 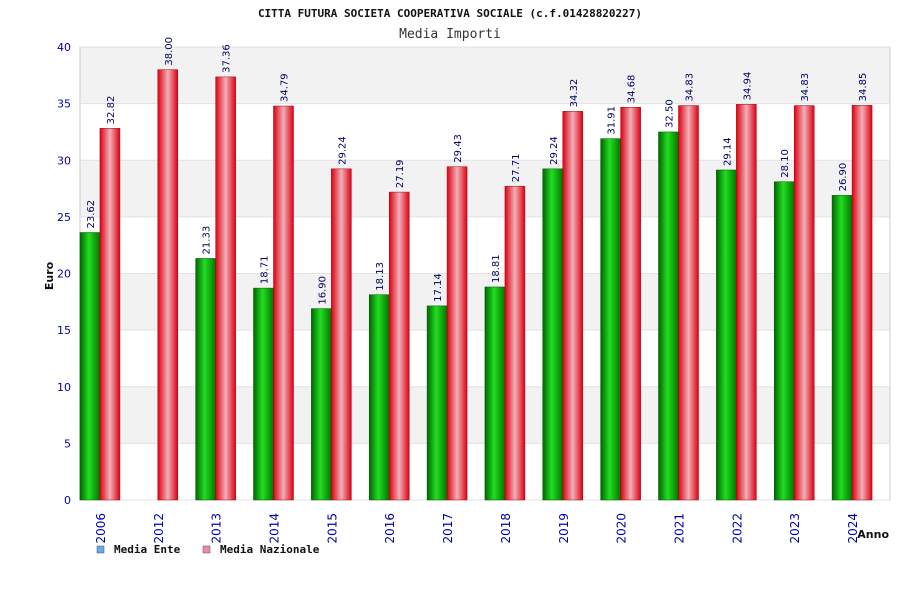 I want to click on y-axis-label: Euro, so click(x=49, y=275).